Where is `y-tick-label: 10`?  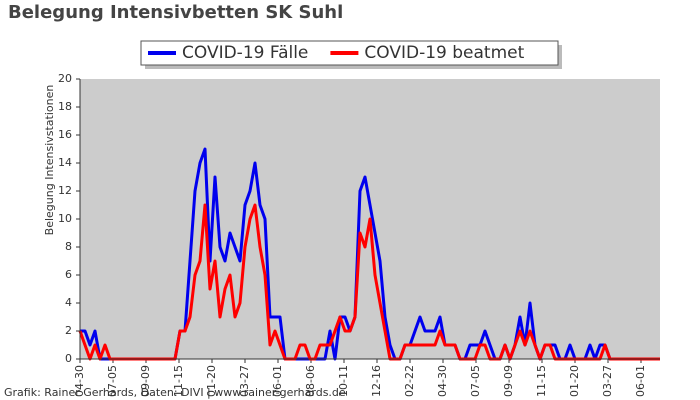
y-tick-label: 10 is located at coordinates (65, 218).